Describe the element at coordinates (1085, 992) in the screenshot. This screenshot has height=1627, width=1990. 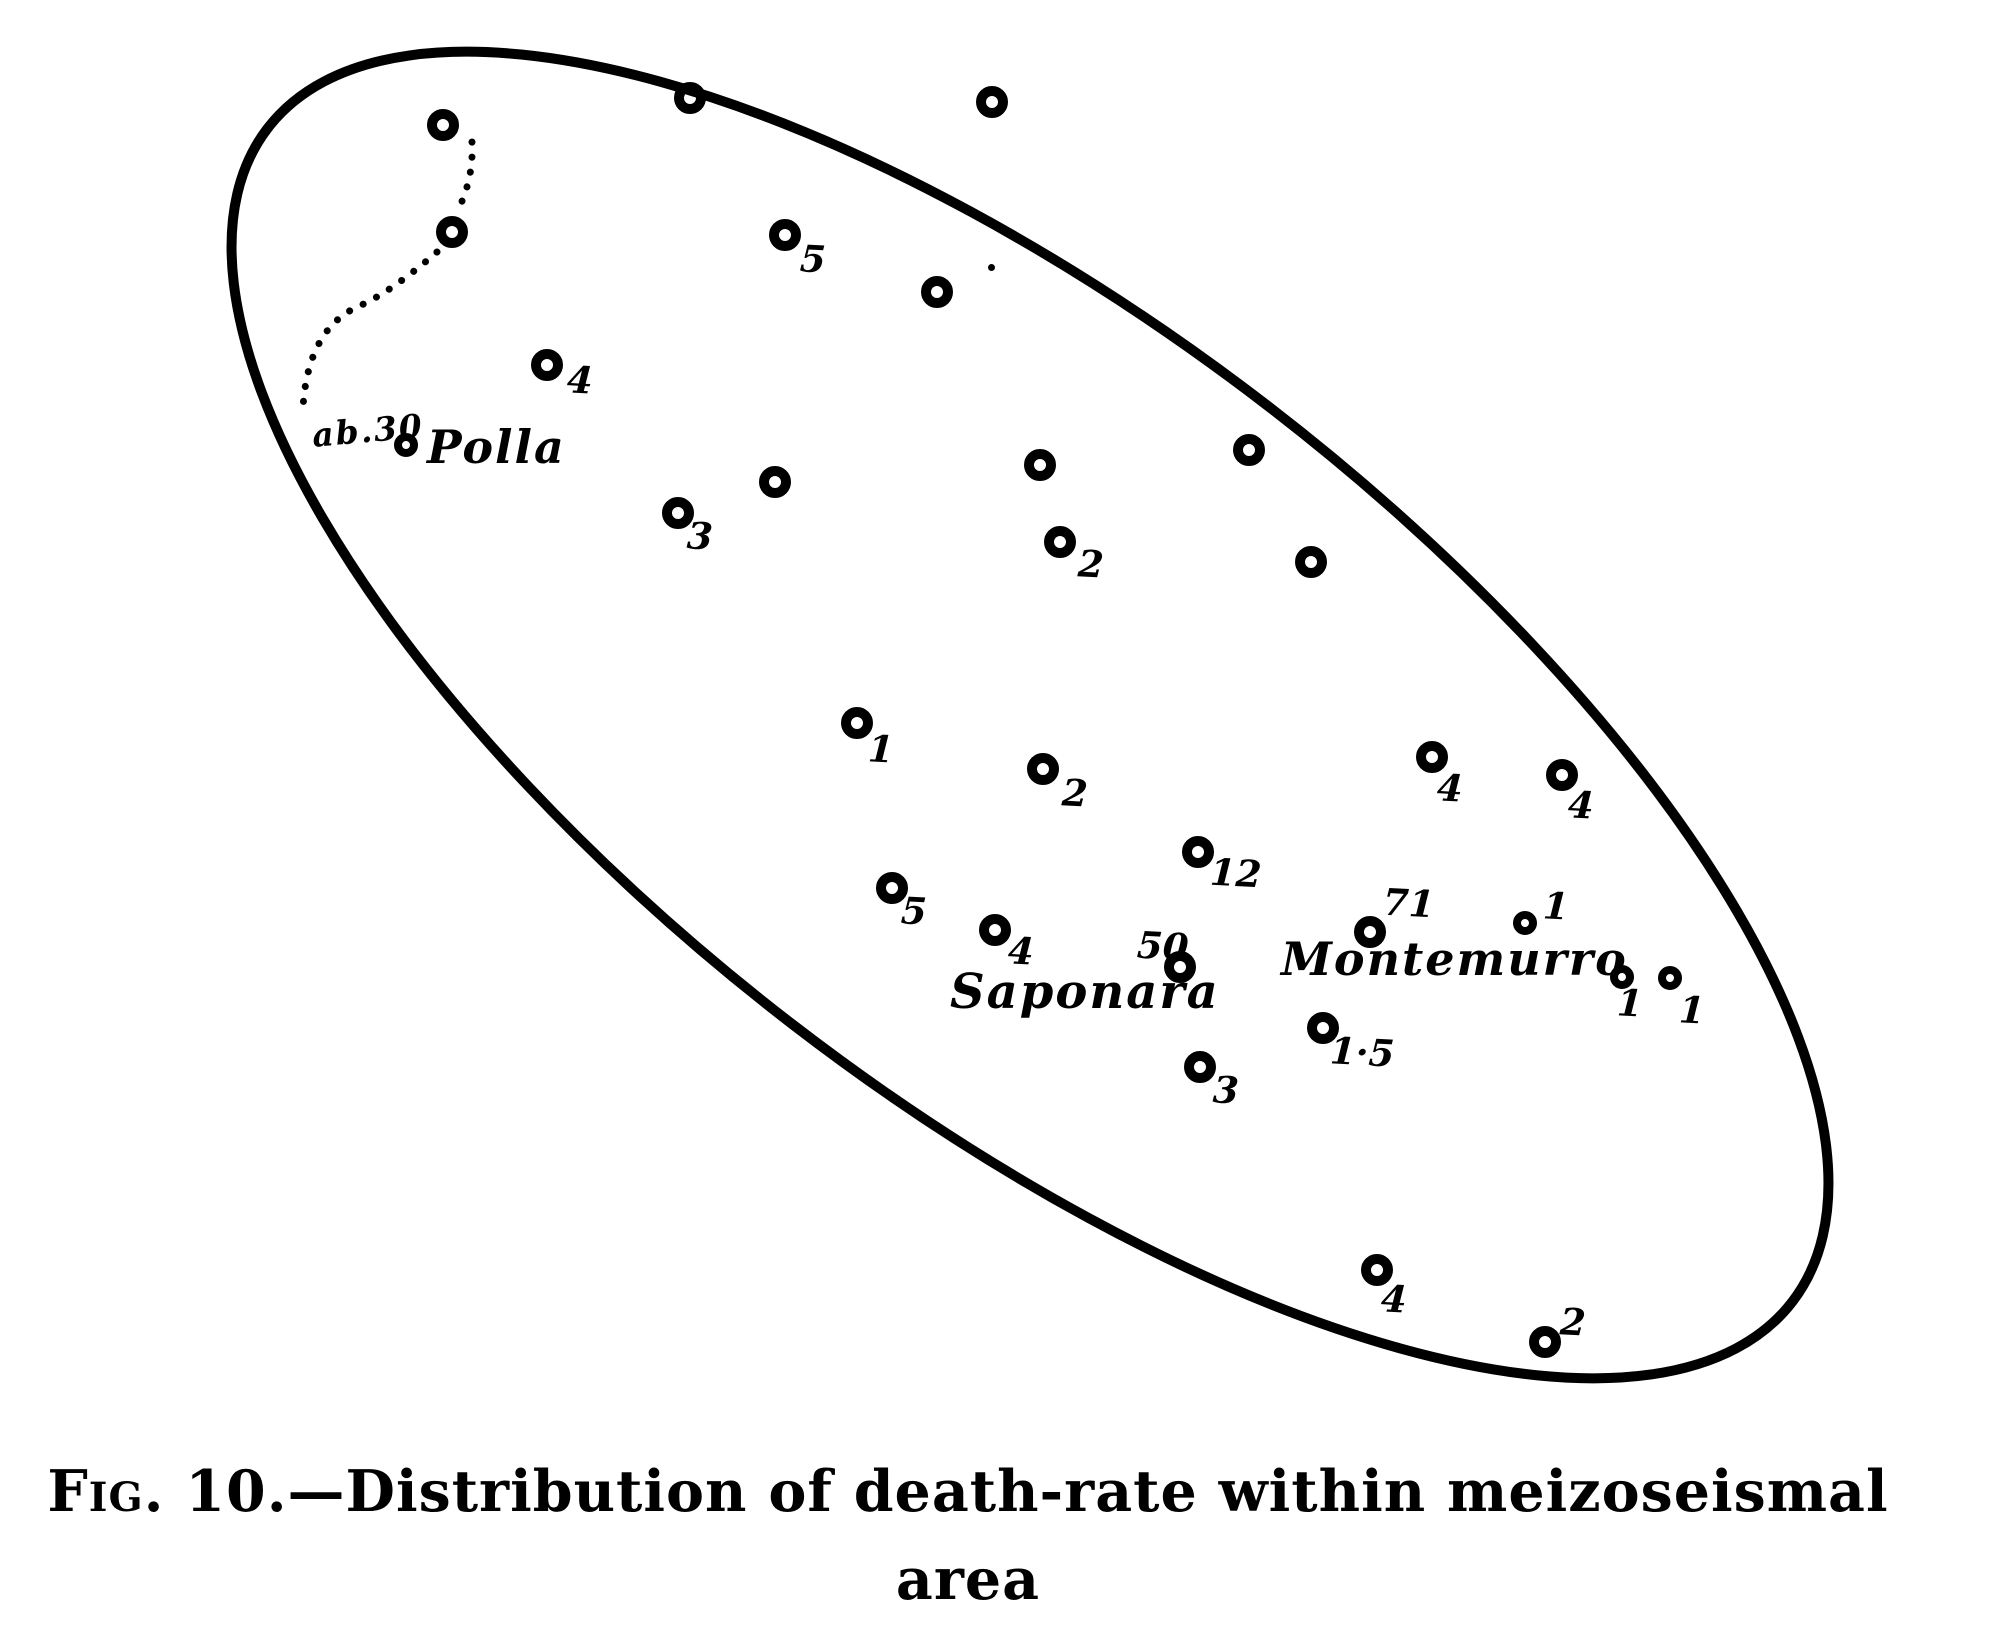
I see `place-label-saponara: Saponara` at that location.